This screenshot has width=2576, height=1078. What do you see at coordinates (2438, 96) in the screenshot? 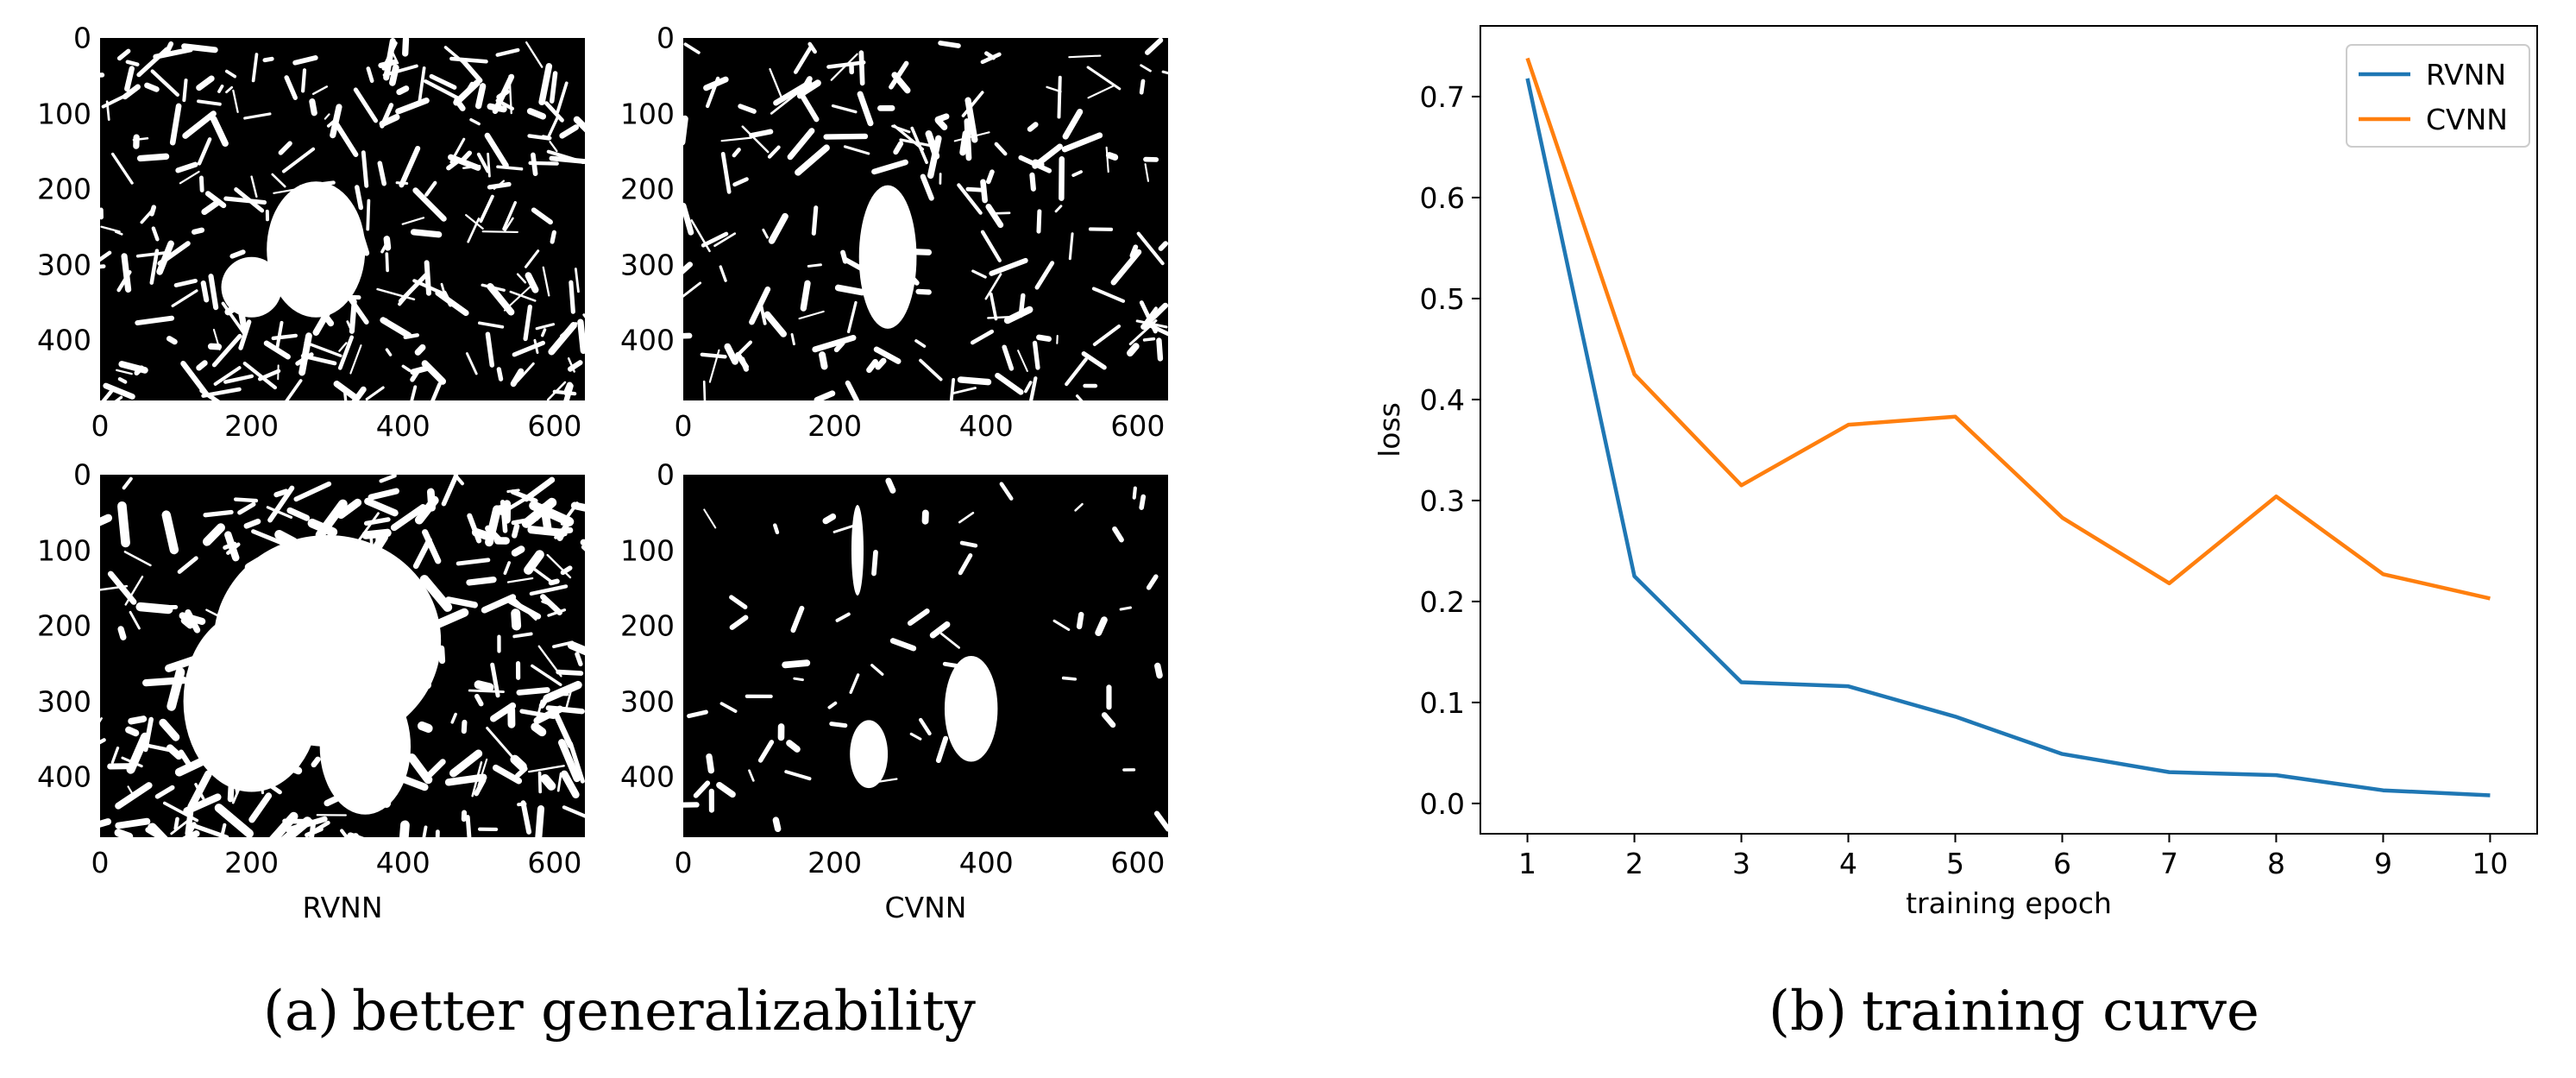
I see `legend-box` at bounding box center [2438, 96].